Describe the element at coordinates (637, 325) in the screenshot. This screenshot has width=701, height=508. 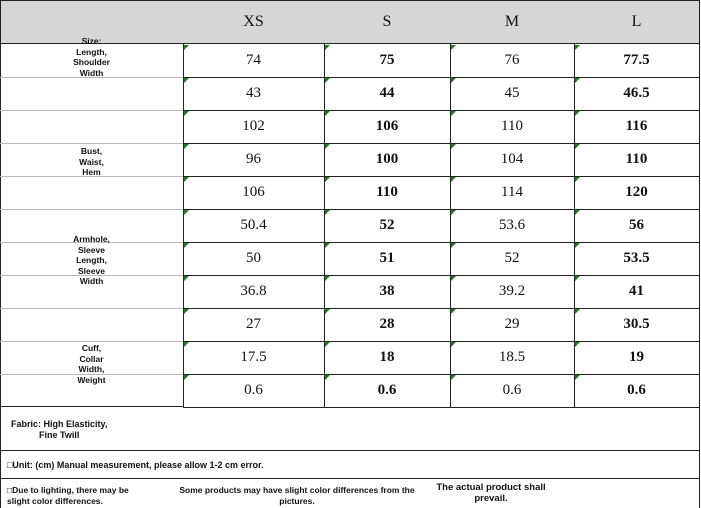
I see `size-value: 30.5` at that location.